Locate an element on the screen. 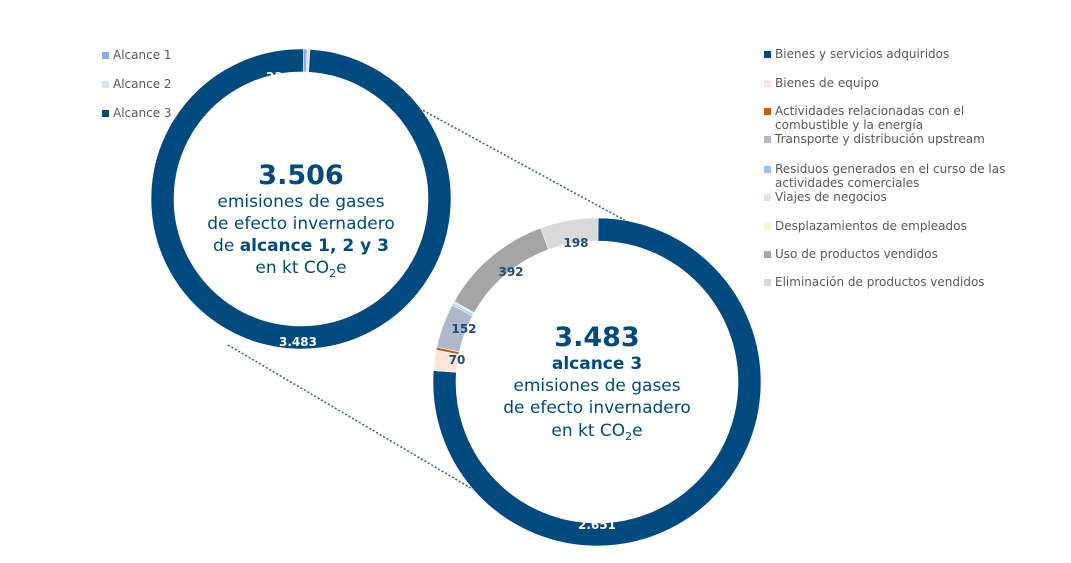  data-label-eliminacion: 198 is located at coordinates (575, 243).